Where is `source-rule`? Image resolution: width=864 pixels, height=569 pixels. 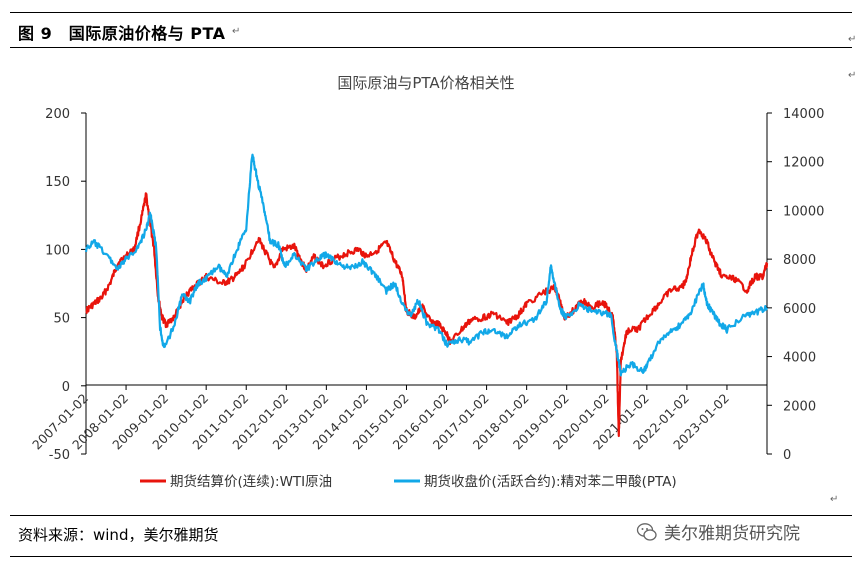
source-rule is located at coordinates (431, 515).